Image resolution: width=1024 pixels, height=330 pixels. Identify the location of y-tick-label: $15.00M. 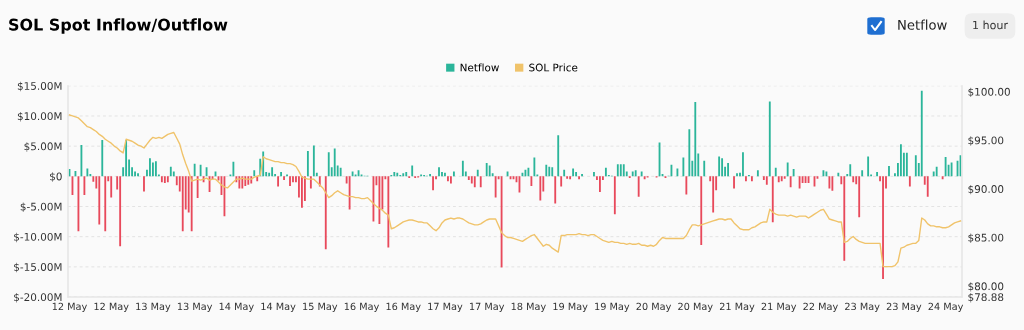
(39, 86).